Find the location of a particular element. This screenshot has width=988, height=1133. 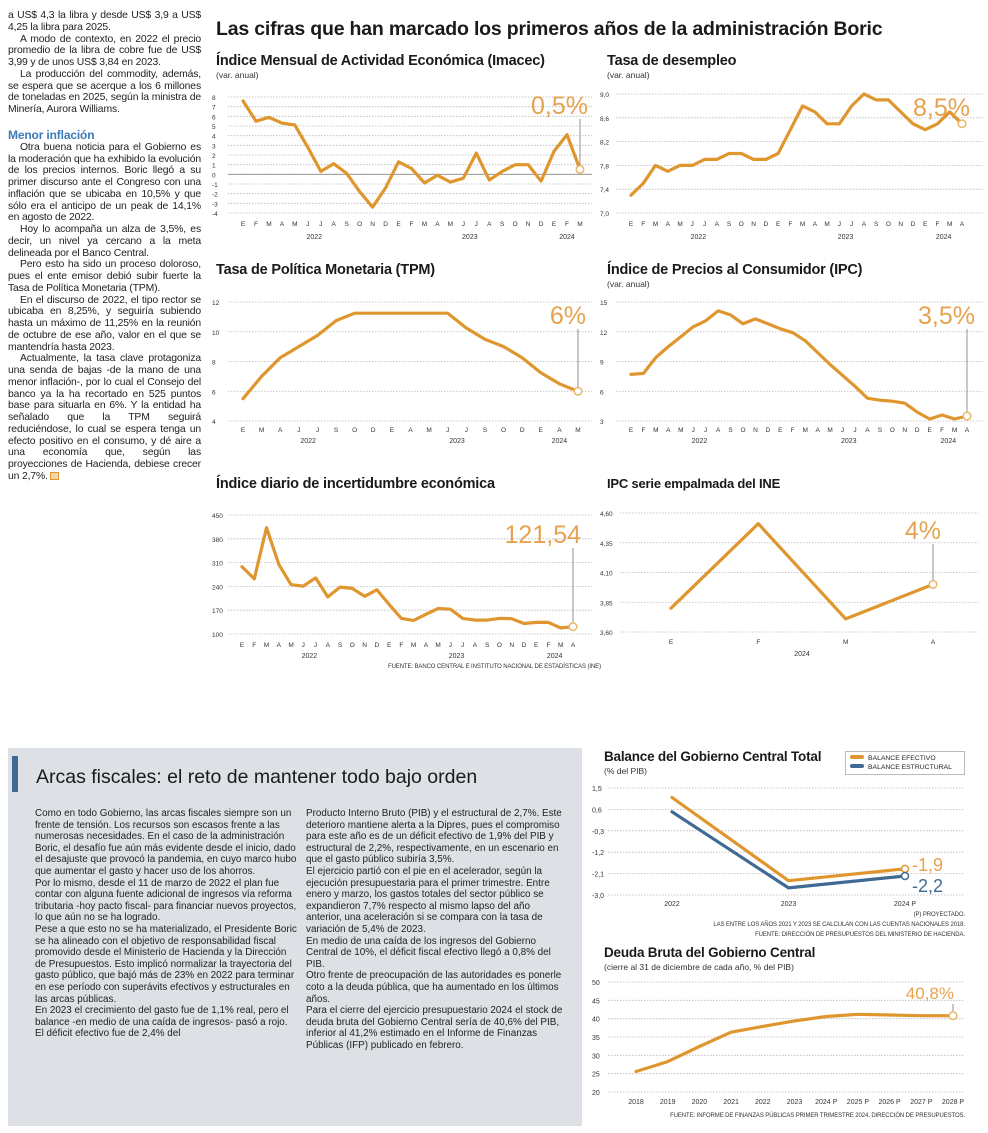

x-tick-label: 2025 P is located at coordinates (858, 1102).